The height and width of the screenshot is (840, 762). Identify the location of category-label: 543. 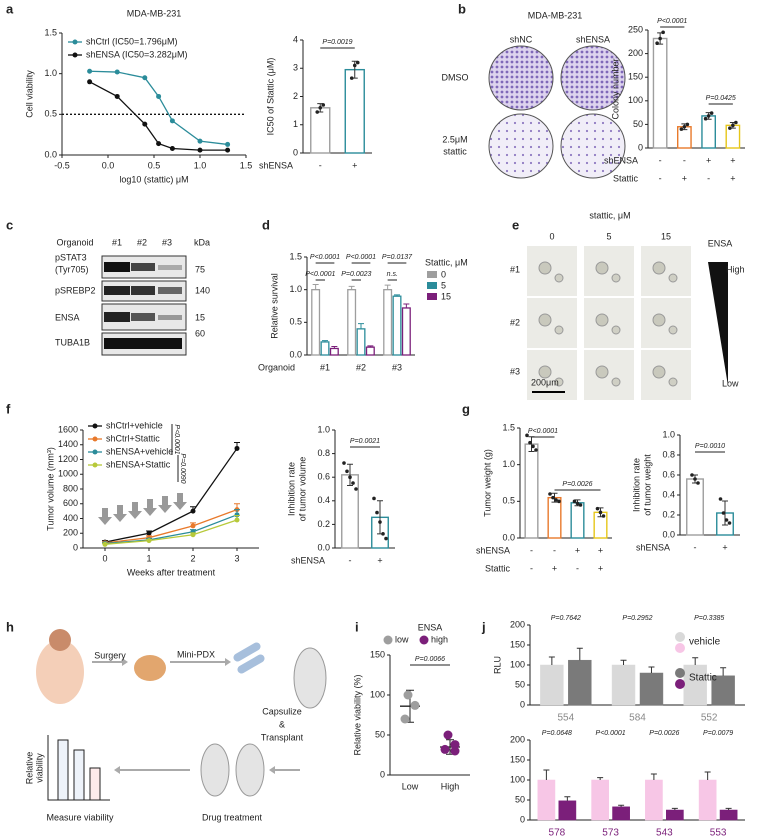
(664, 833).